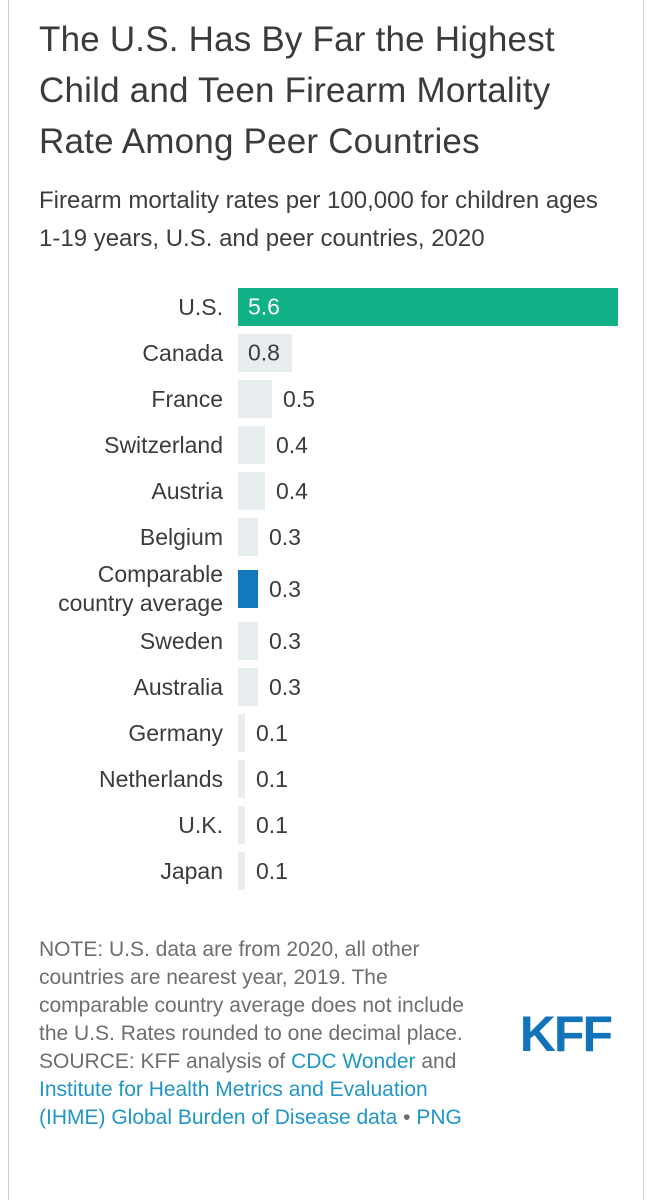 The width and height of the screenshot is (647, 1200). I want to click on chart-row: U.K. 0.1, so click(328, 825).